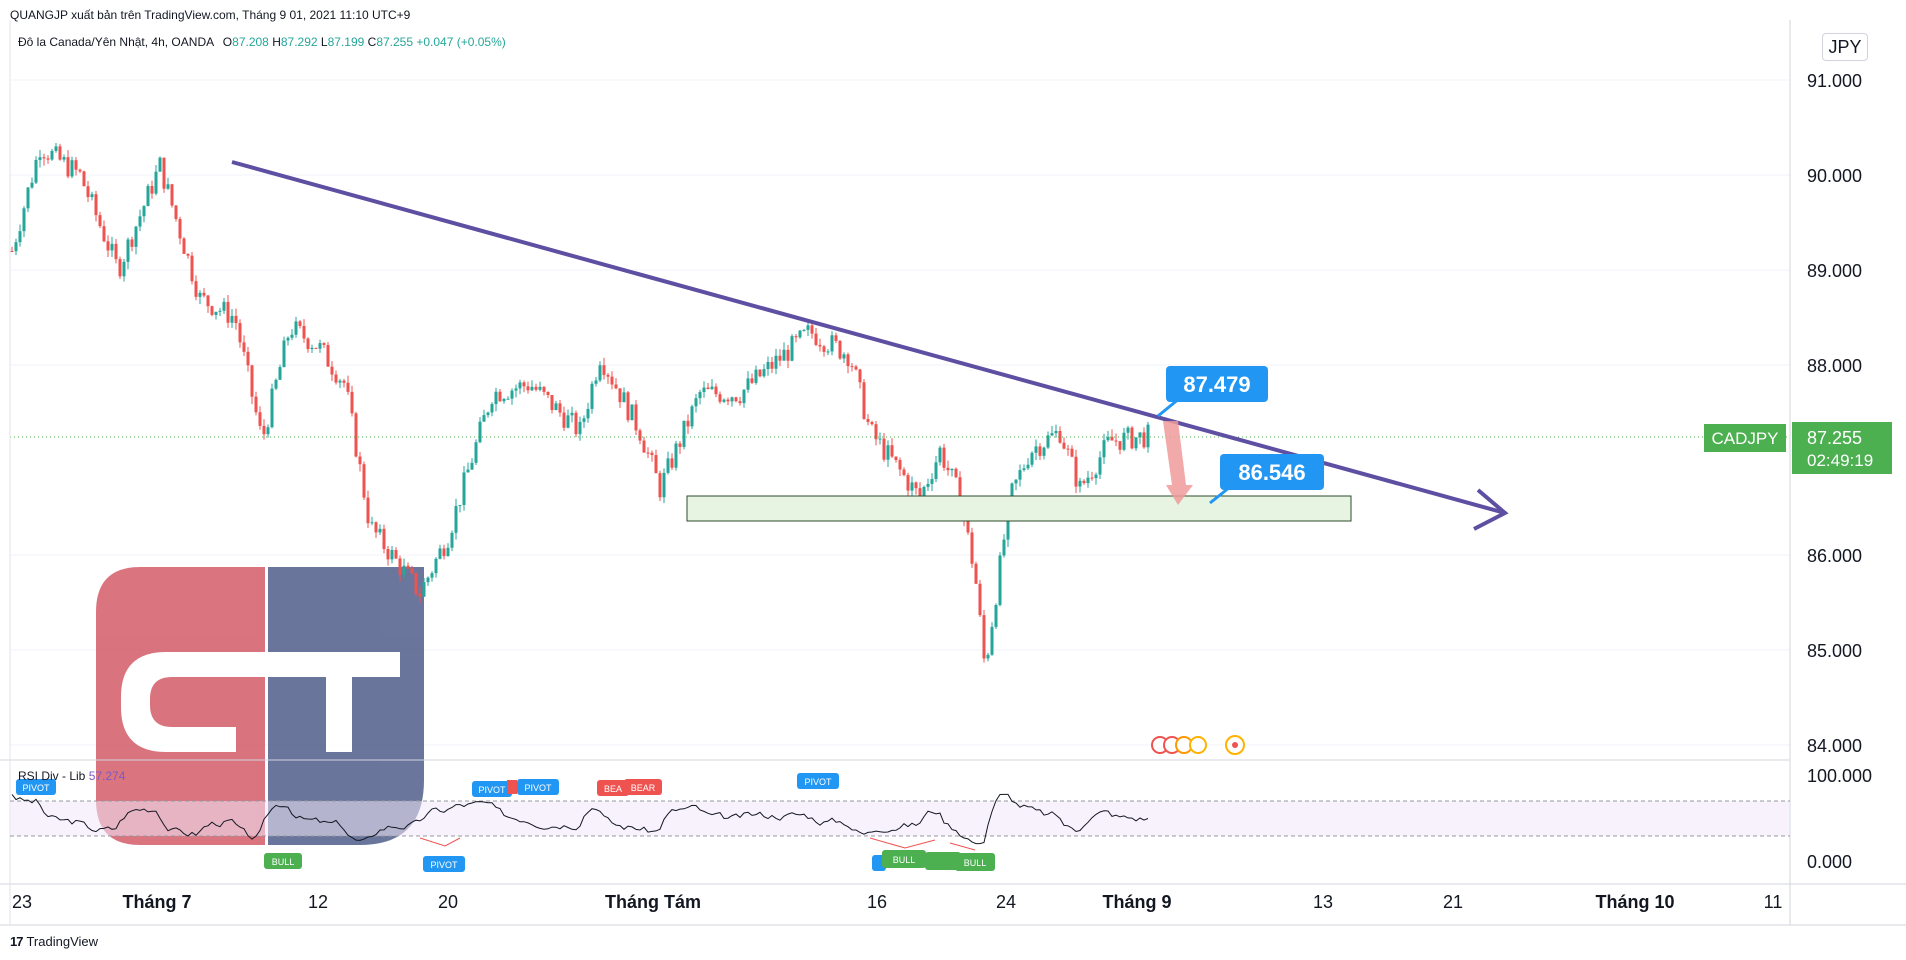 This screenshot has width=1906, height=960. I want to click on price-axis-tick: 91.000, so click(1834, 81).